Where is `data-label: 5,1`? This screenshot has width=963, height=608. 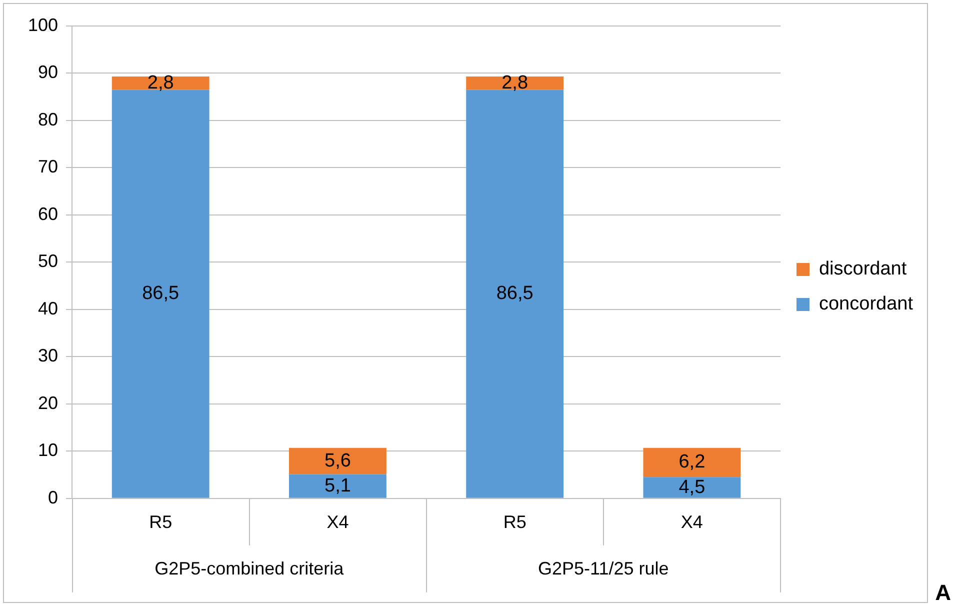
data-label: 5,1 is located at coordinates (337, 485).